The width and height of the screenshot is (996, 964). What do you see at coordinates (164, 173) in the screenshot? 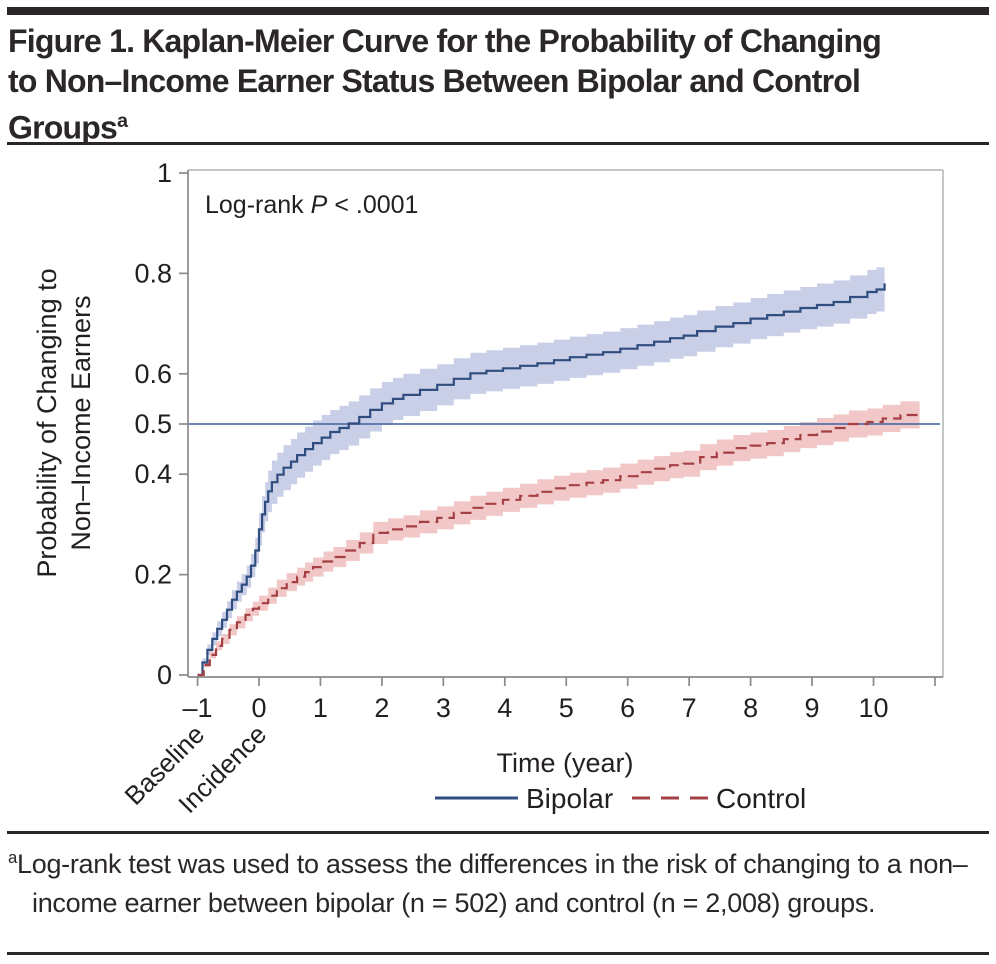
I see `y-tick-label-1: 1` at bounding box center [164, 173].